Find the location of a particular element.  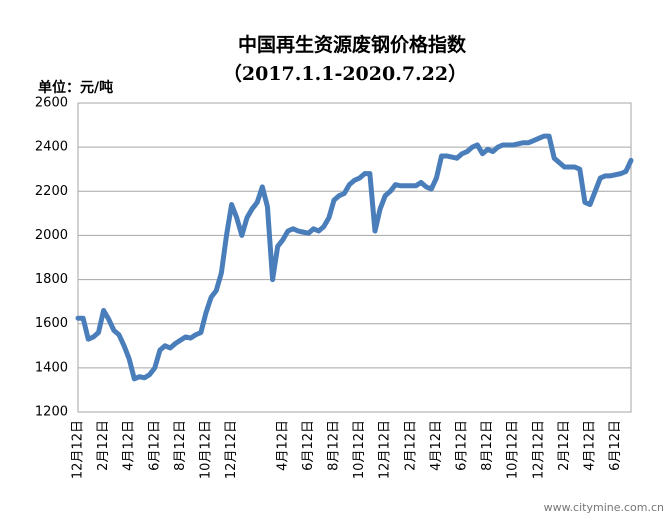

y-tick-label: 1800 is located at coordinates (51, 279).